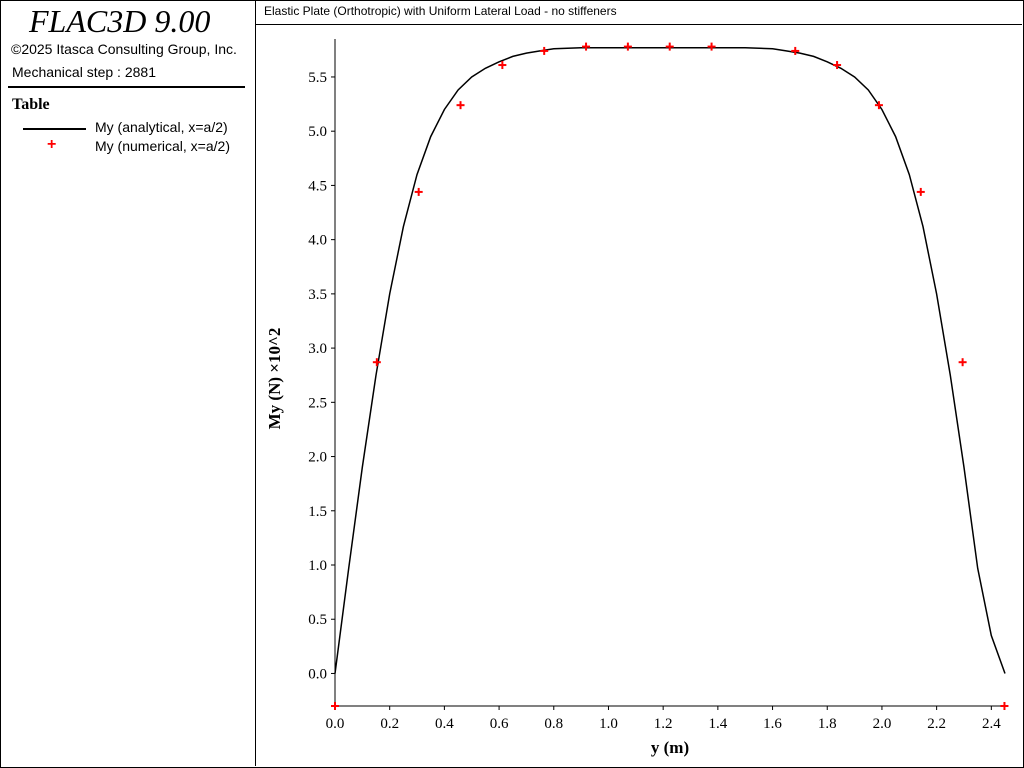 This screenshot has width=1024, height=768. Describe the element at coordinates (936, 724) in the screenshot. I see `x-tick-label: 2.2` at that location.